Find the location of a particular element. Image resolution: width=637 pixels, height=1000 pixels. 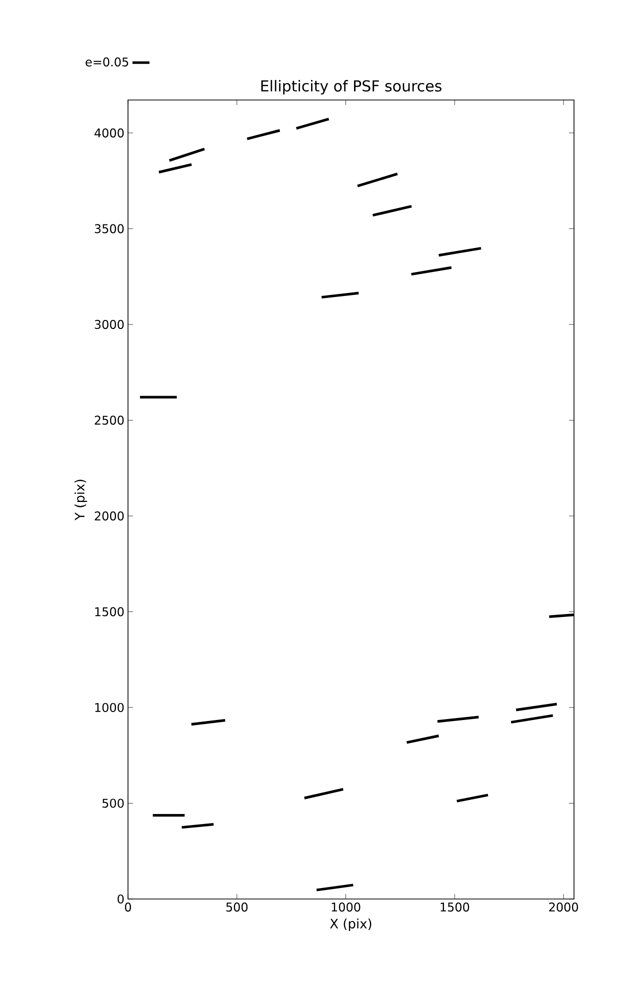

y-tick-label: 1500 is located at coordinates (109, 611).